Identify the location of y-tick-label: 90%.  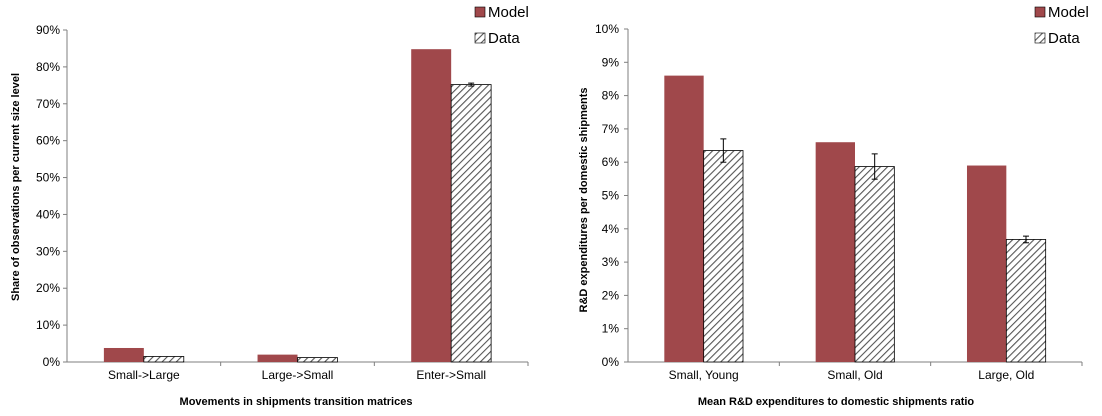
(48, 30).